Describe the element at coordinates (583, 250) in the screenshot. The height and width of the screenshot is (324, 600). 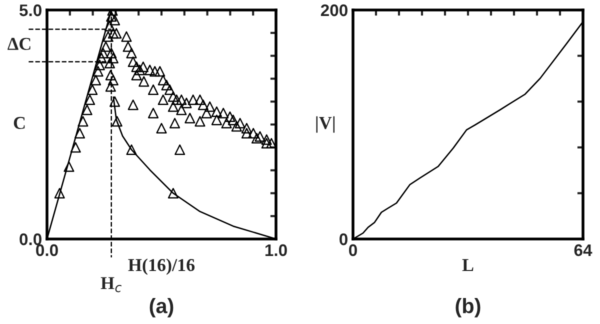
I see `x-tick-label: 64` at that location.